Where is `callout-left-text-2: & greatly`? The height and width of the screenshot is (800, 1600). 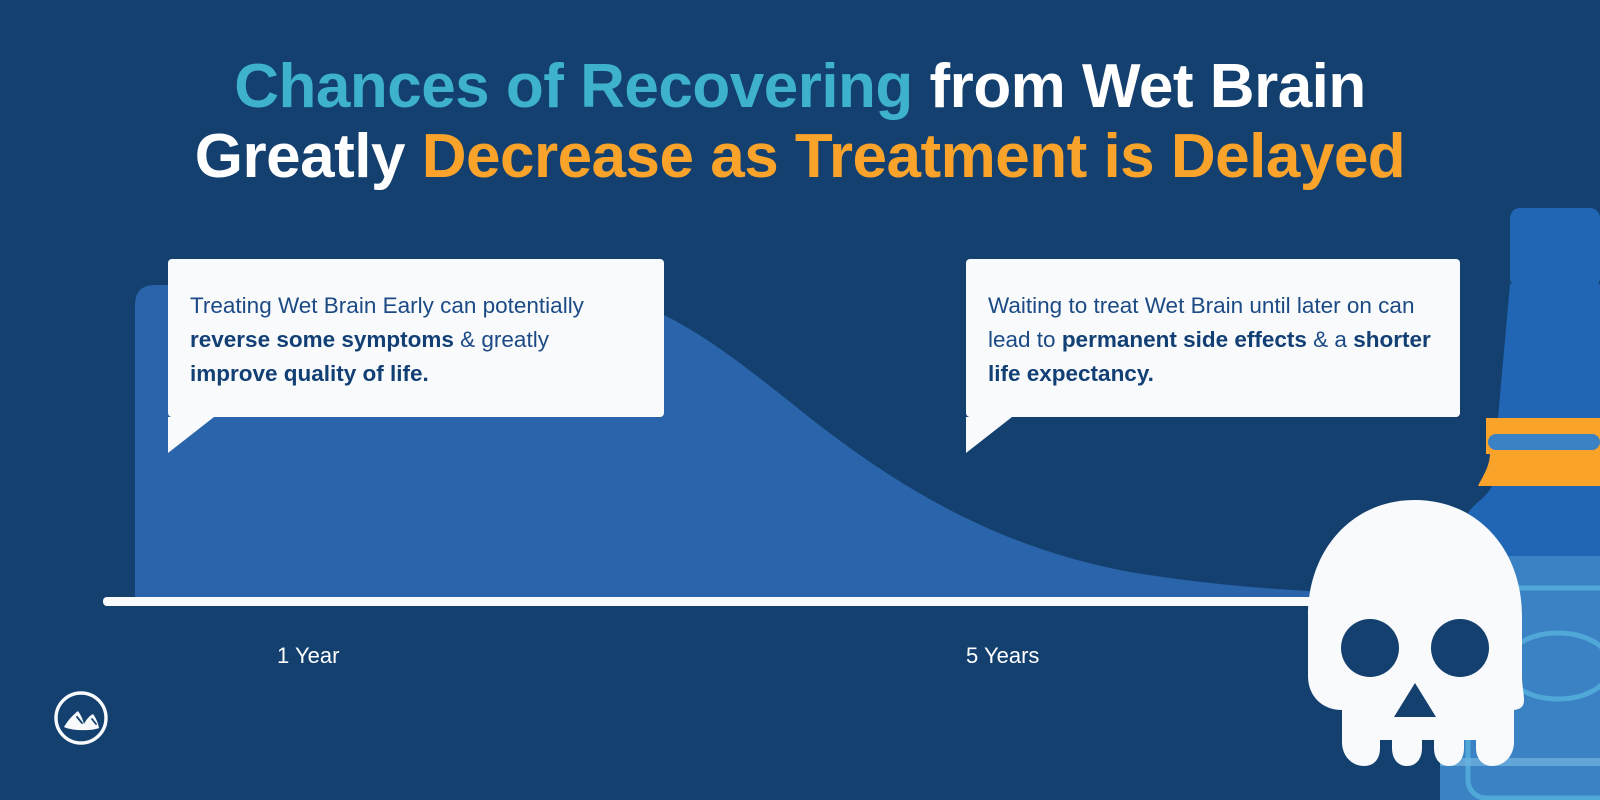
callout-left-text-2: & greatly is located at coordinates (501, 340).